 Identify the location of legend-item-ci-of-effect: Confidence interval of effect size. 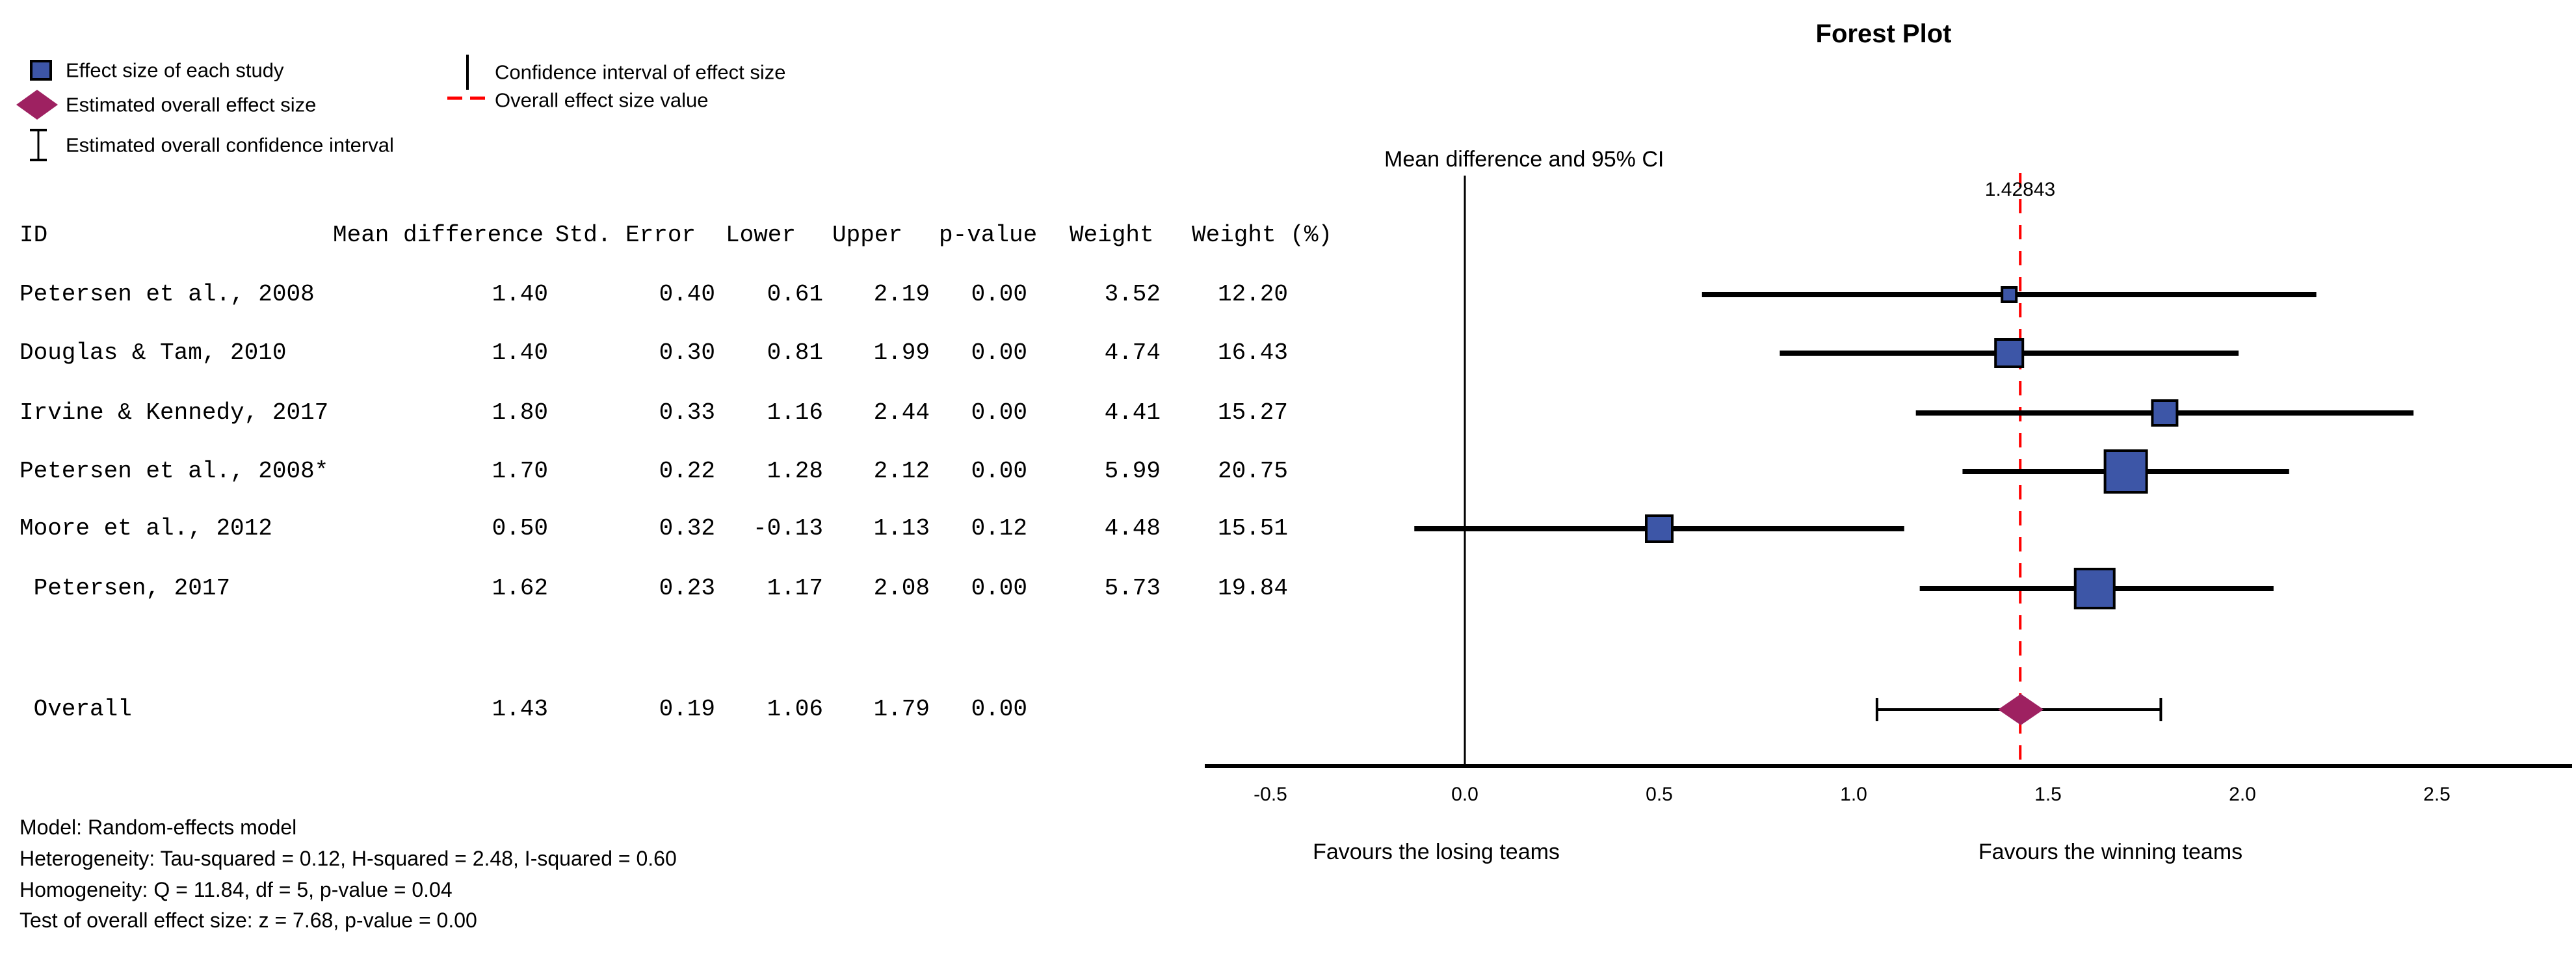
(640, 72).